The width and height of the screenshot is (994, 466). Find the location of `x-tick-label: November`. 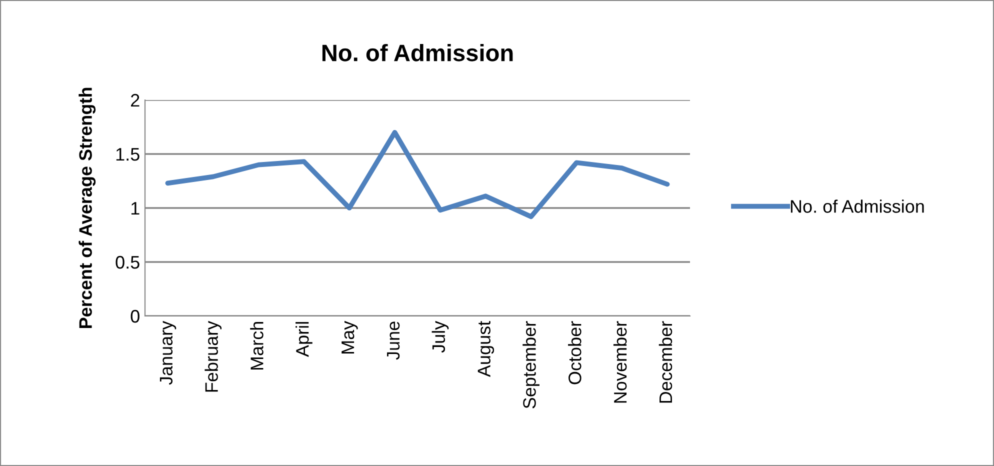

x-tick-label: November is located at coordinates (620, 362).